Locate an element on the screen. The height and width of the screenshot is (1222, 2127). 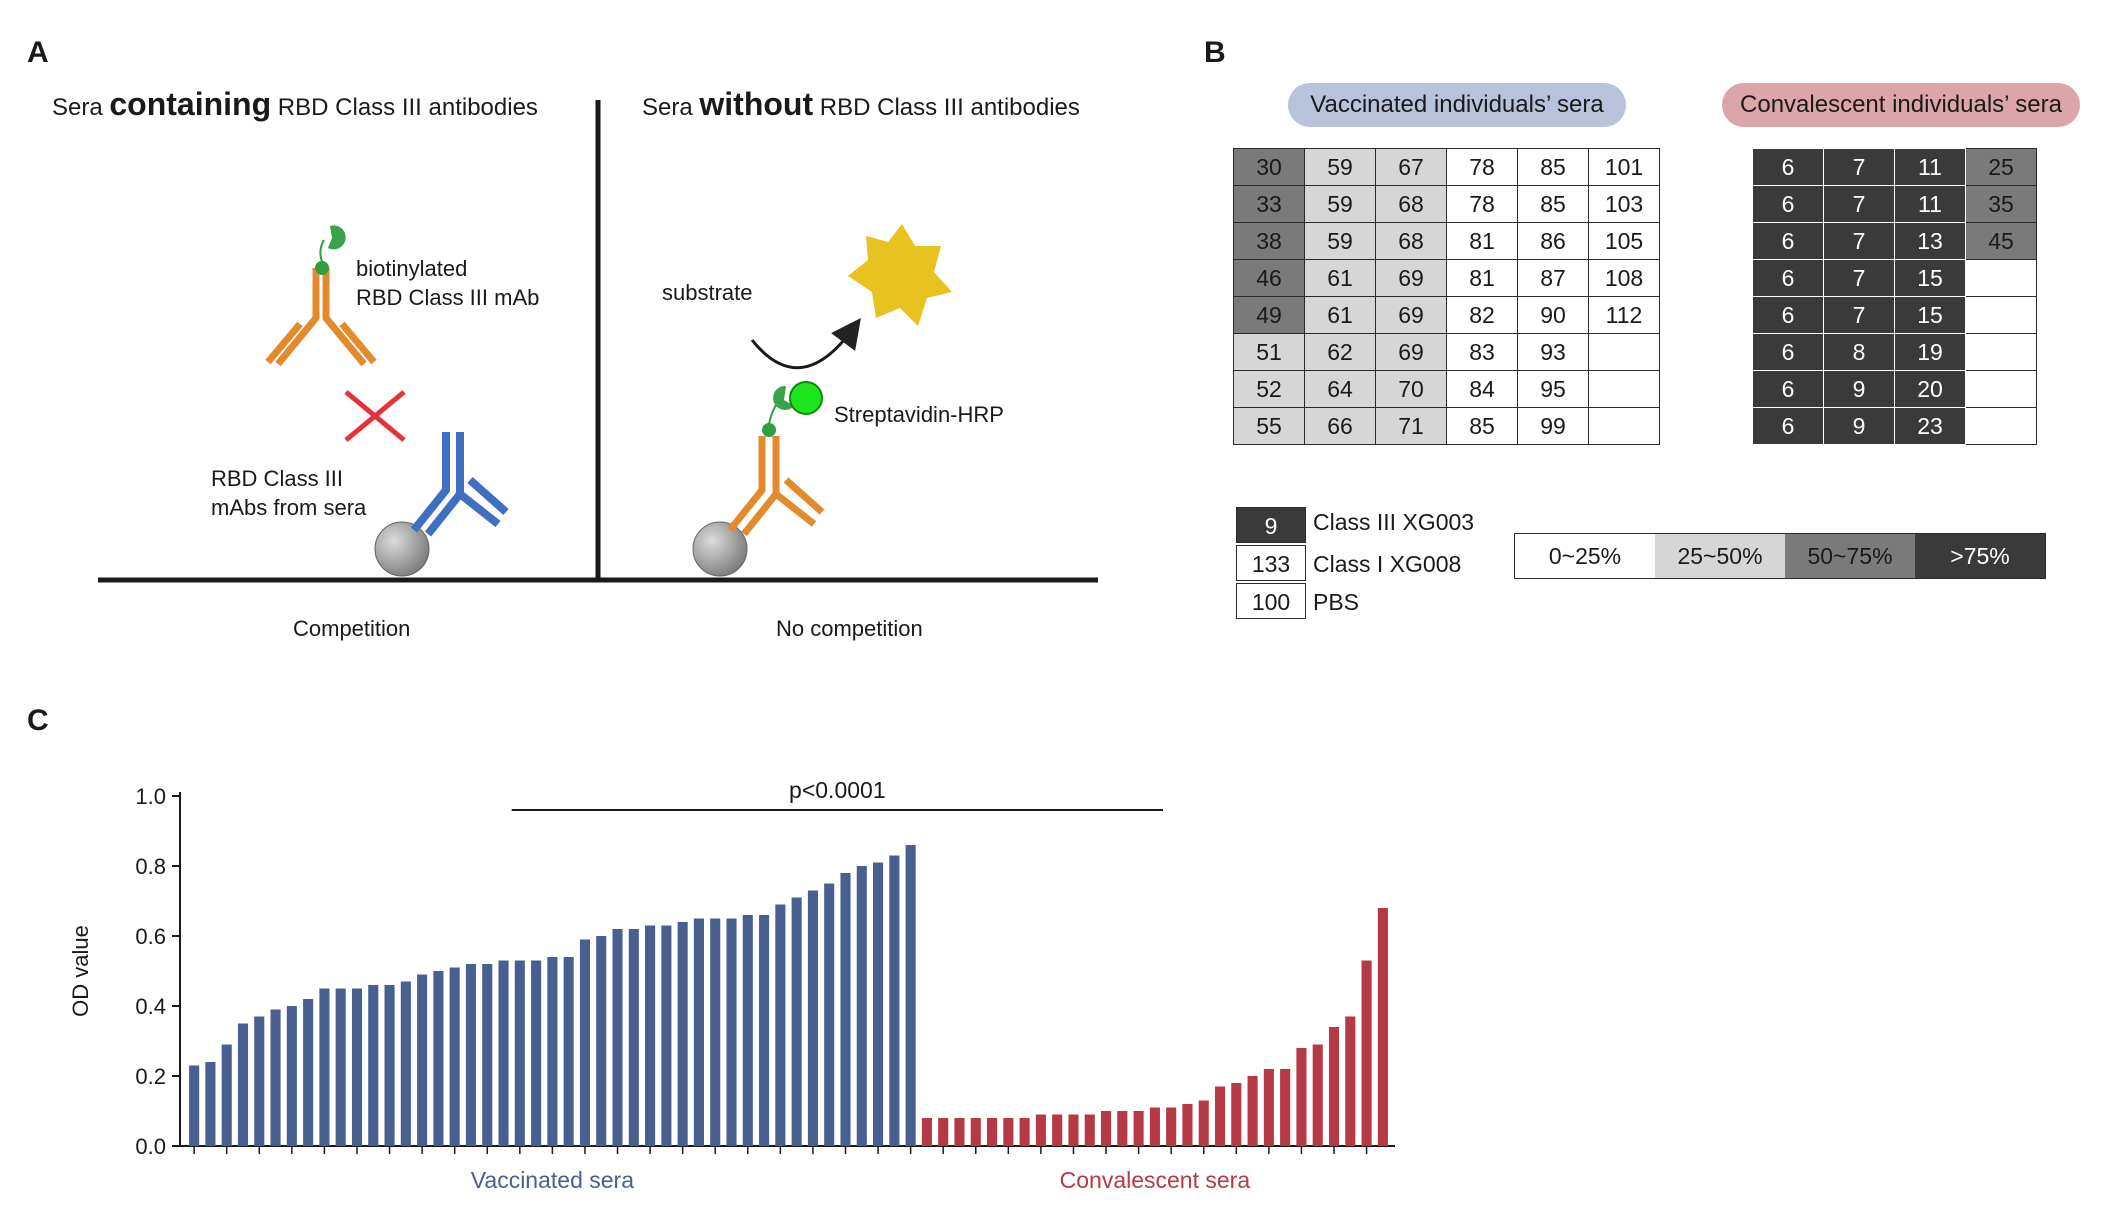
vaccinated-cell: 68 is located at coordinates (1411, 241).